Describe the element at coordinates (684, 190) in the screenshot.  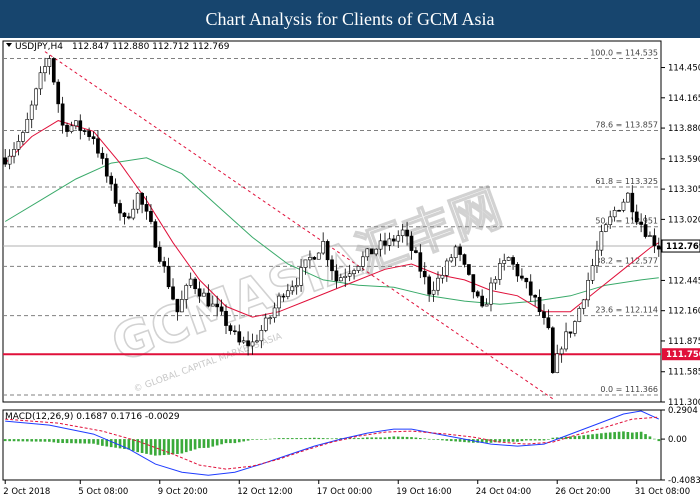
I see `price-tick-label: 113.305` at that location.